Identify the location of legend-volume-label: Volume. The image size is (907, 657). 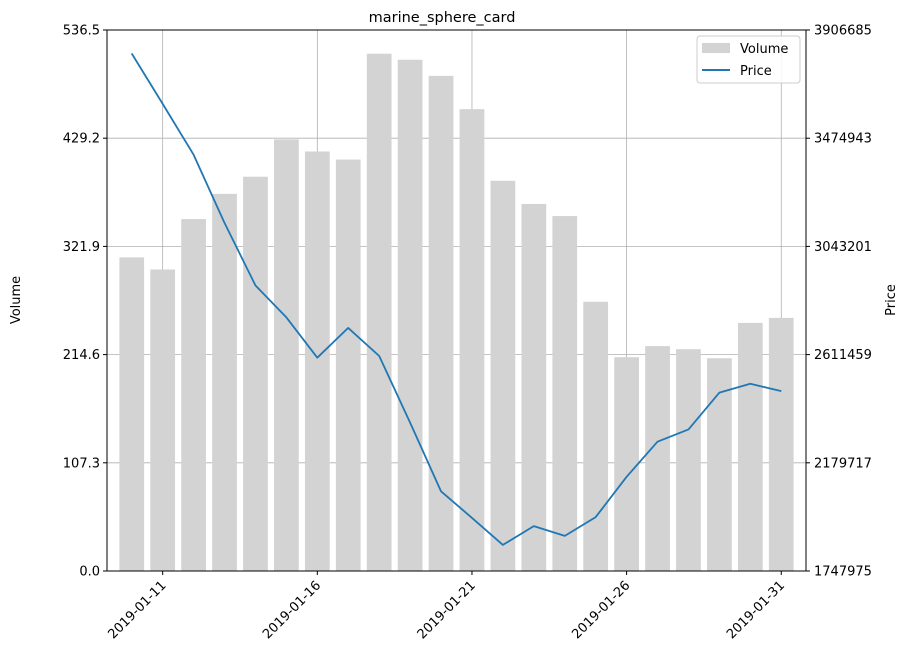
(764, 49).